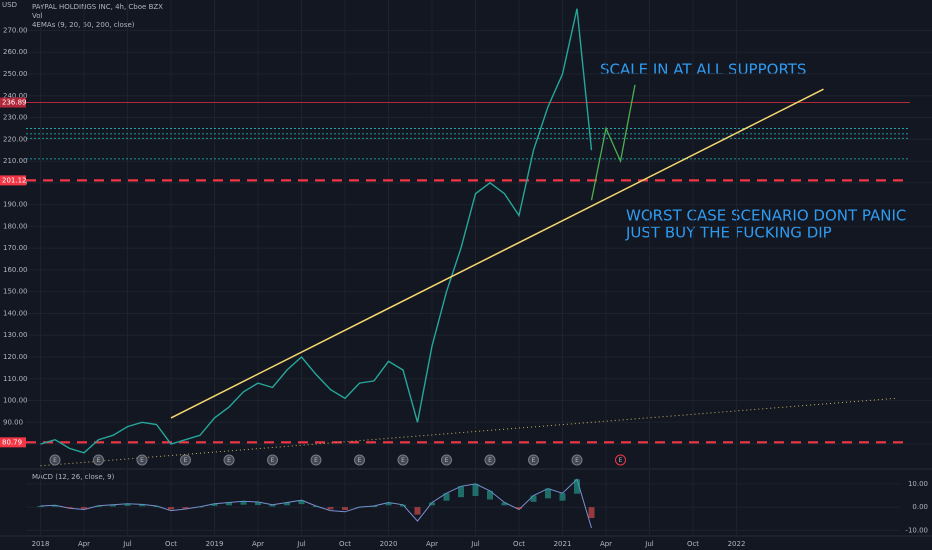  What do you see at coordinates (15, 379) in the screenshot?
I see `y-tick-label: 110.00` at bounding box center [15, 379].